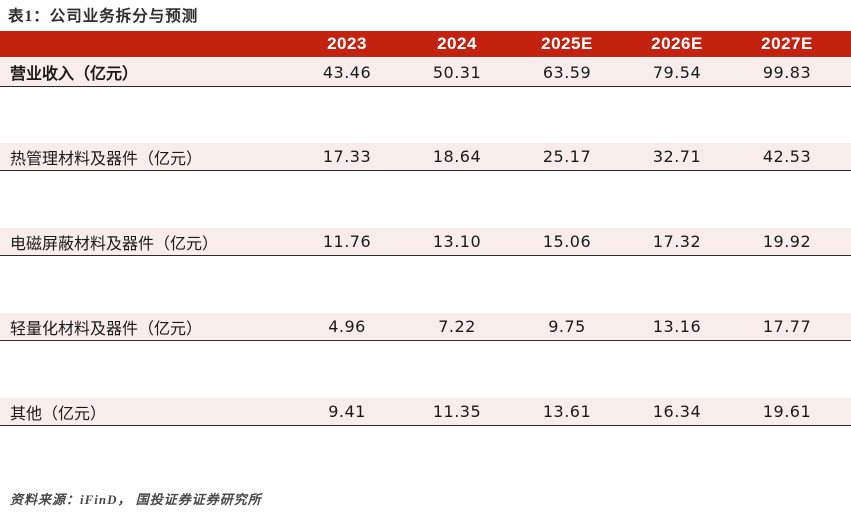  Describe the element at coordinates (787, 241) in the screenshot. I see `cell-value: 19.92` at that location.